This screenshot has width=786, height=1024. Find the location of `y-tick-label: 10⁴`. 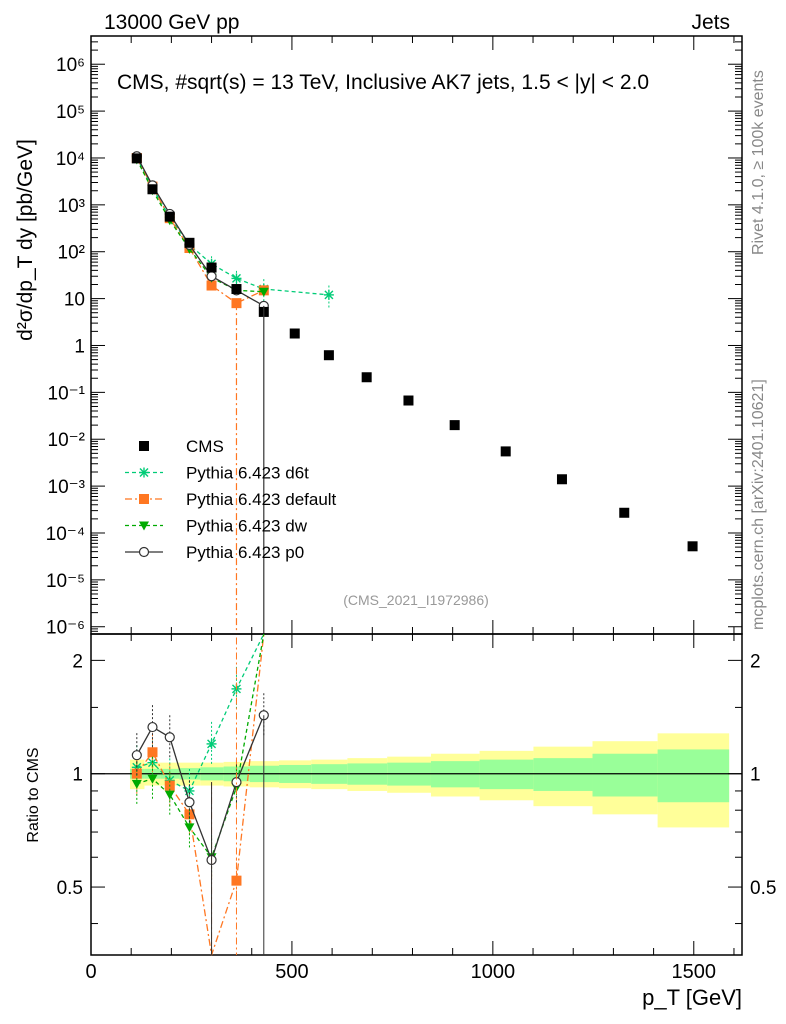

y-tick-label: 10⁴ is located at coordinates (70, 159).